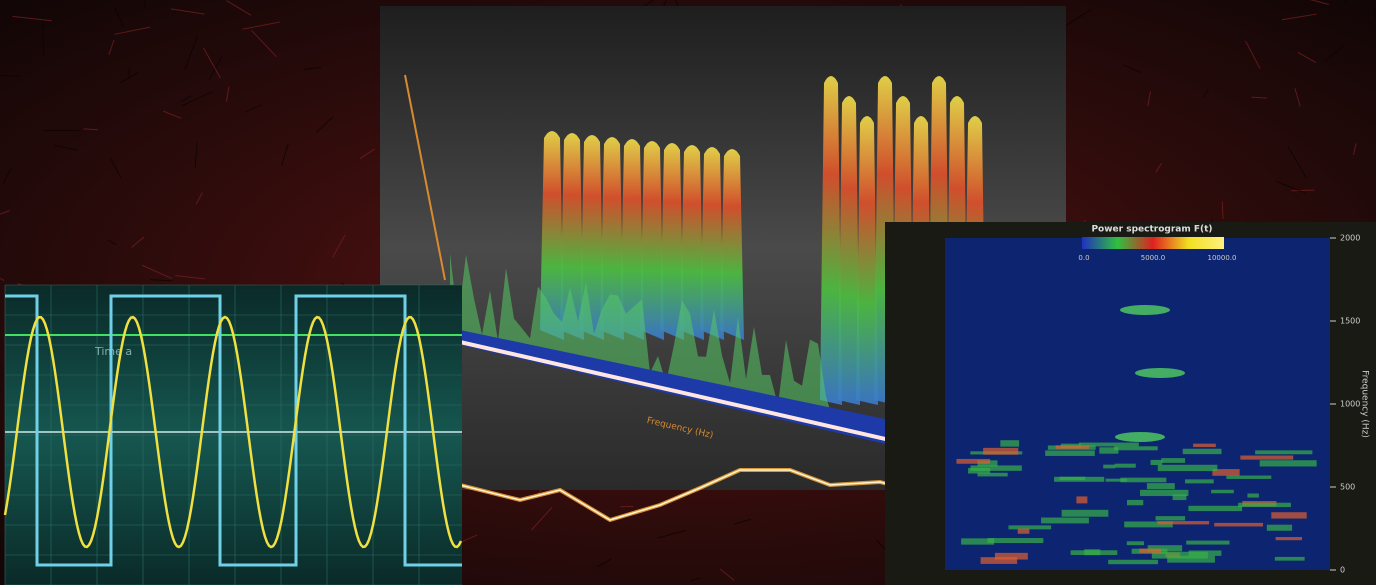 Image resolution: width=1376 pixels, height=585 pixels. Describe the element at coordinates (1153, 243) in the screenshot. I see `colorbar` at that location.